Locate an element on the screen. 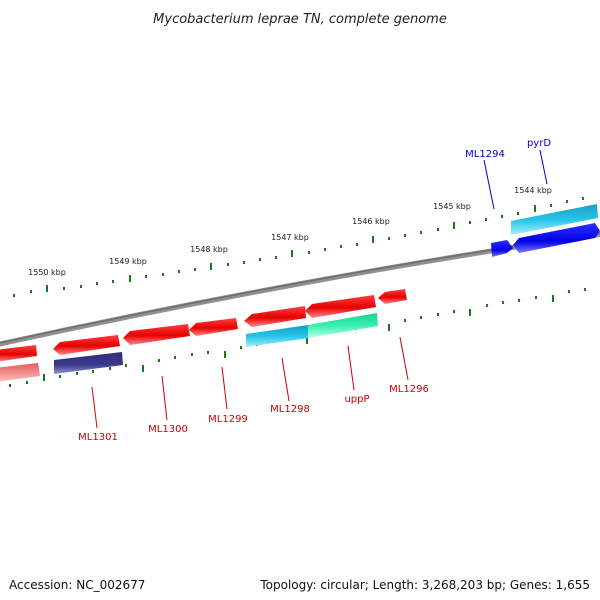 Image resolution: width=600 pixels, height=600 pixels. feature-track-lower is located at coordinates (189, 347).